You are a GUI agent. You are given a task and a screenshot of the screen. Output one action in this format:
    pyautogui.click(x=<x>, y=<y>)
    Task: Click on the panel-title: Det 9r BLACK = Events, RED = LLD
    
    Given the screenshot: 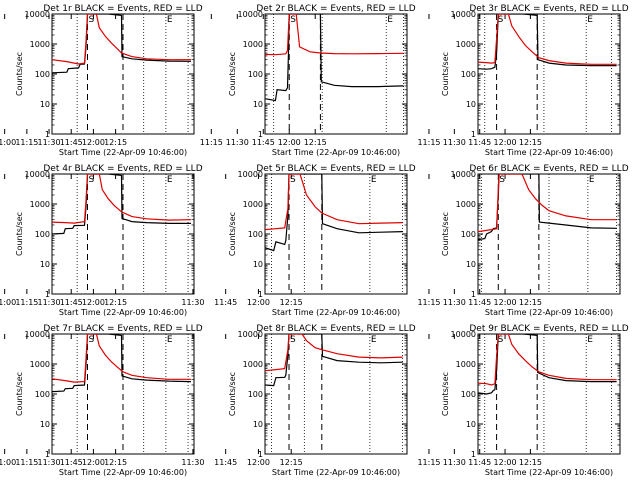 What is the action you would take?
    pyautogui.click(x=548, y=329)
    